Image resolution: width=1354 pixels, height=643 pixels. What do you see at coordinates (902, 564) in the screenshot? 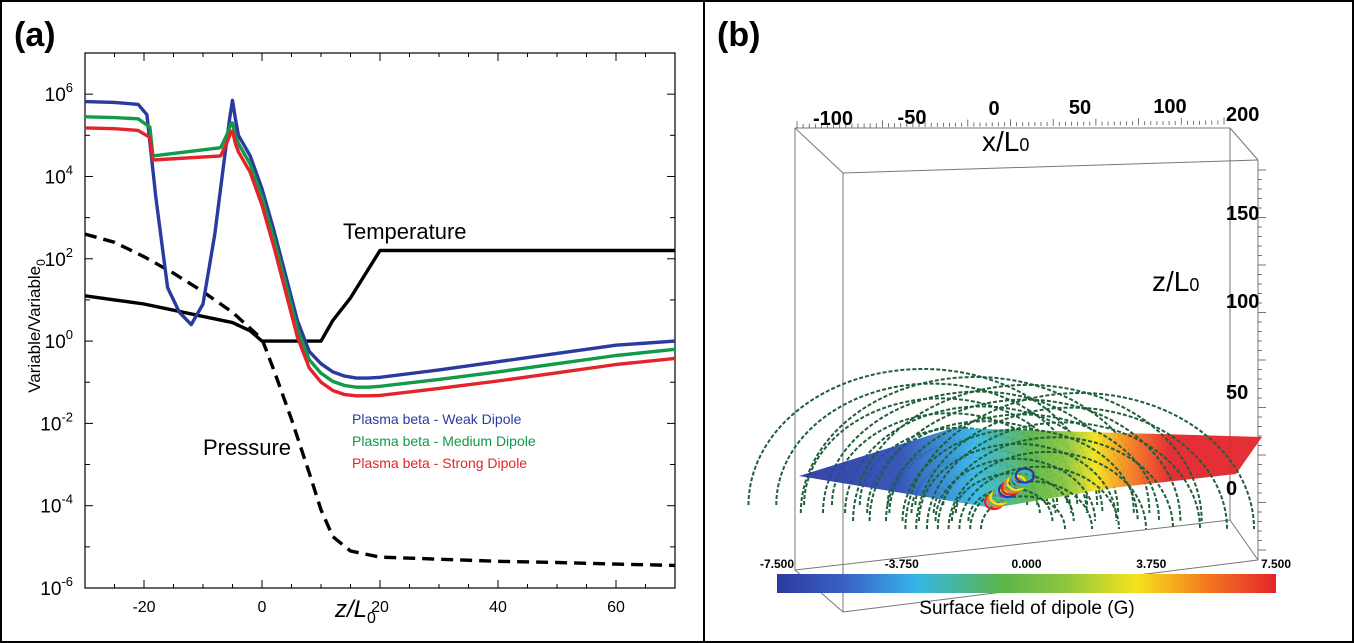
I see `colorbar-tick-label: -3.750` at bounding box center [902, 564].